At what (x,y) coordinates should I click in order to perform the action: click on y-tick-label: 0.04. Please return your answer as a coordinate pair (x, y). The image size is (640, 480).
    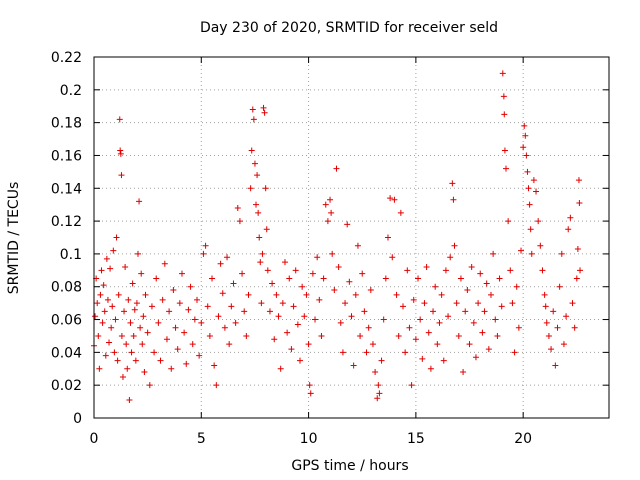
    Looking at the image, I should click on (66, 353).